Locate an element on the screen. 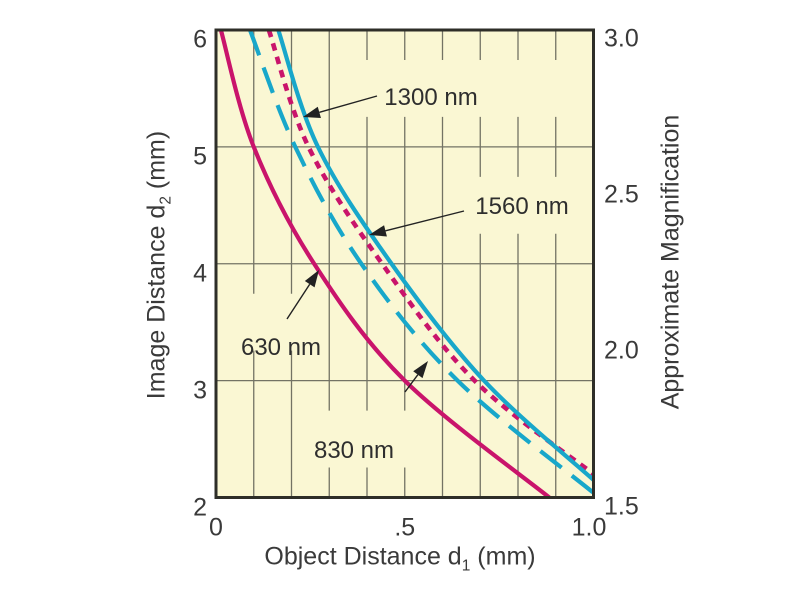 The height and width of the screenshot is (600, 797). curve-label-1560nm: 1560 nm is located at coordinates (522, 206).